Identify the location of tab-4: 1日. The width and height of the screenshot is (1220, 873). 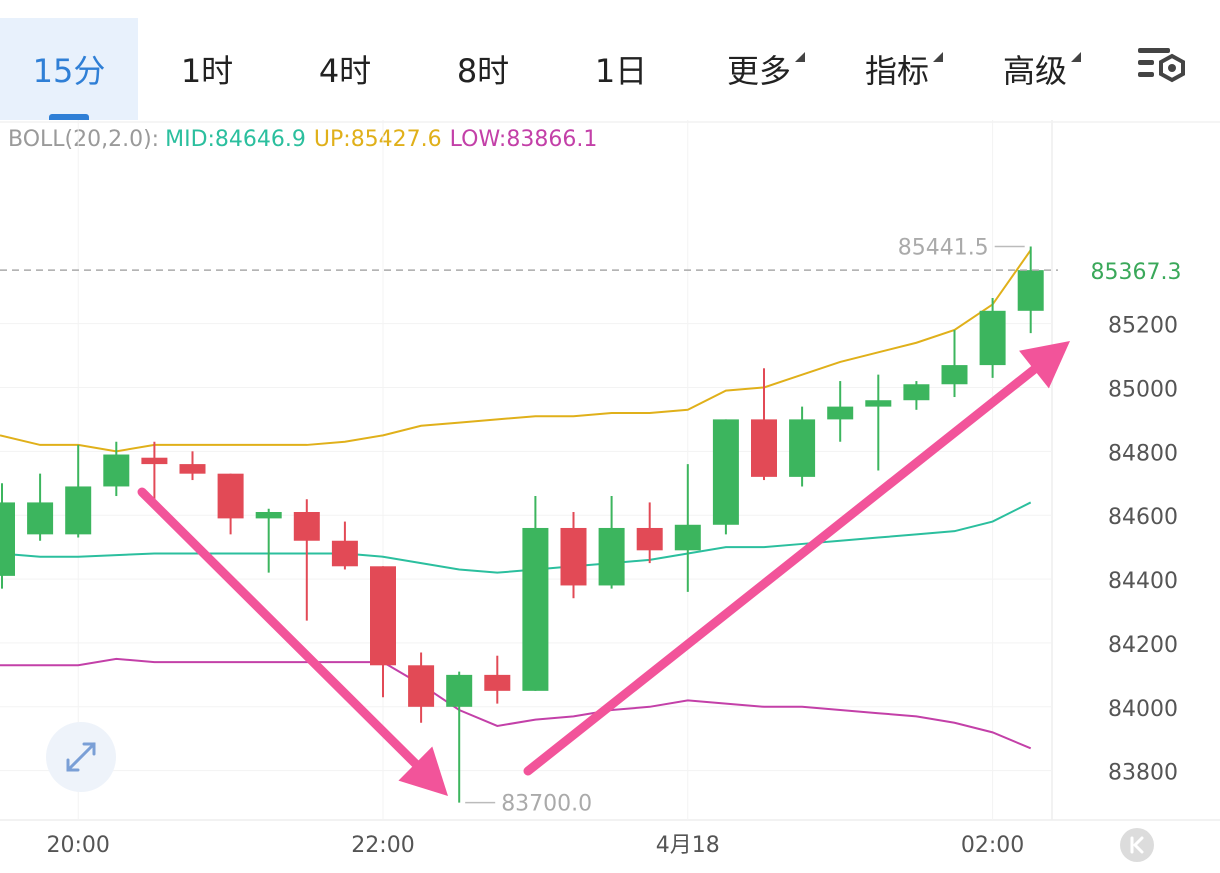
(621, 69).